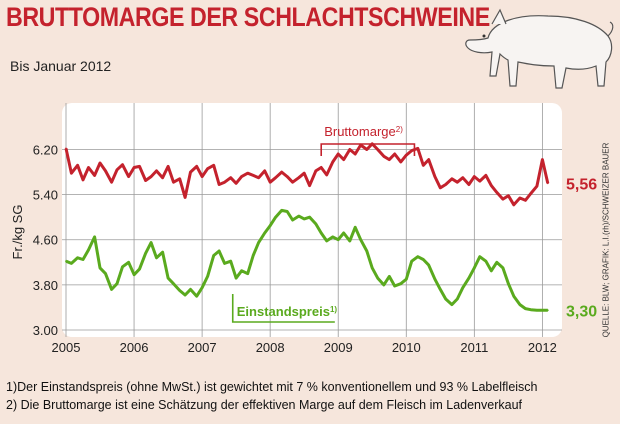 The width and height of the screenshot is (620, 424). I want to click on label-bracket-bruttomarge, so click(368, 149).